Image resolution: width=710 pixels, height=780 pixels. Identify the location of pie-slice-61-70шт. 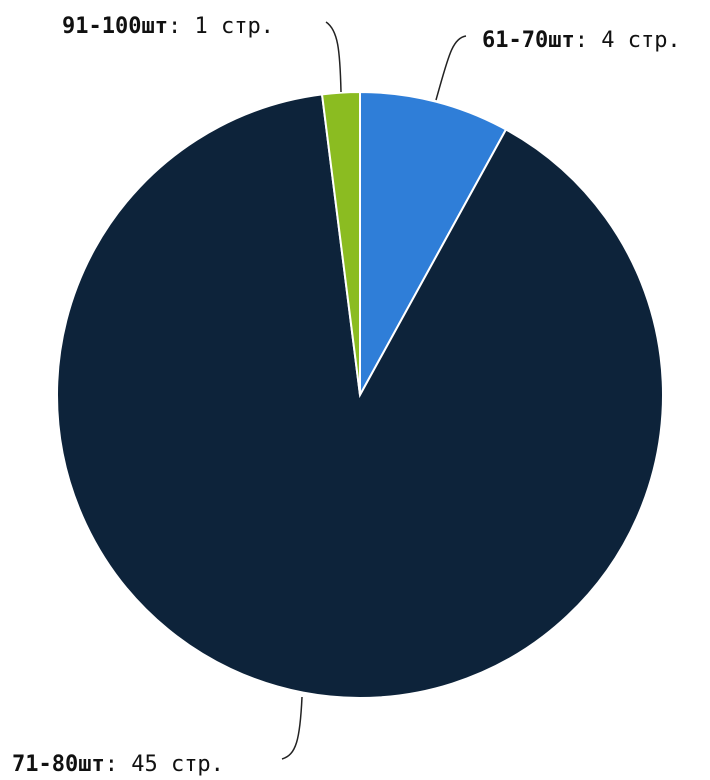
(433, 243).